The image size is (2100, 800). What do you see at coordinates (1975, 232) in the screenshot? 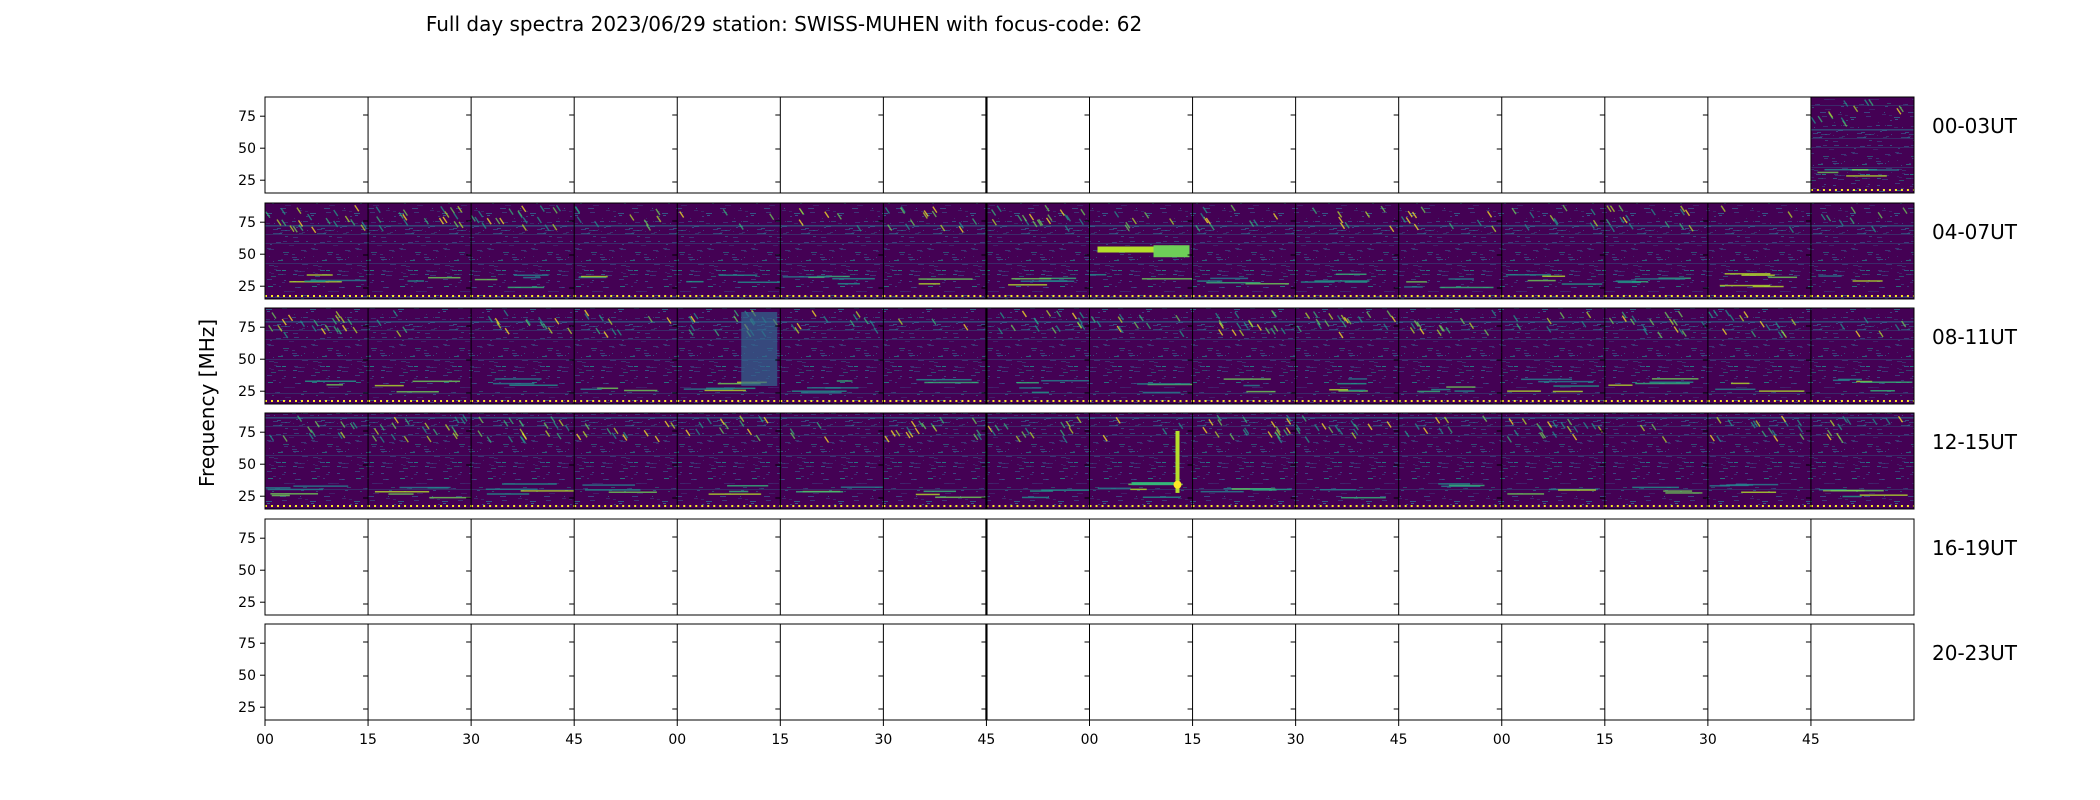
I see `row-time-label: 04-07UT` at bounding box center [1975, 232].